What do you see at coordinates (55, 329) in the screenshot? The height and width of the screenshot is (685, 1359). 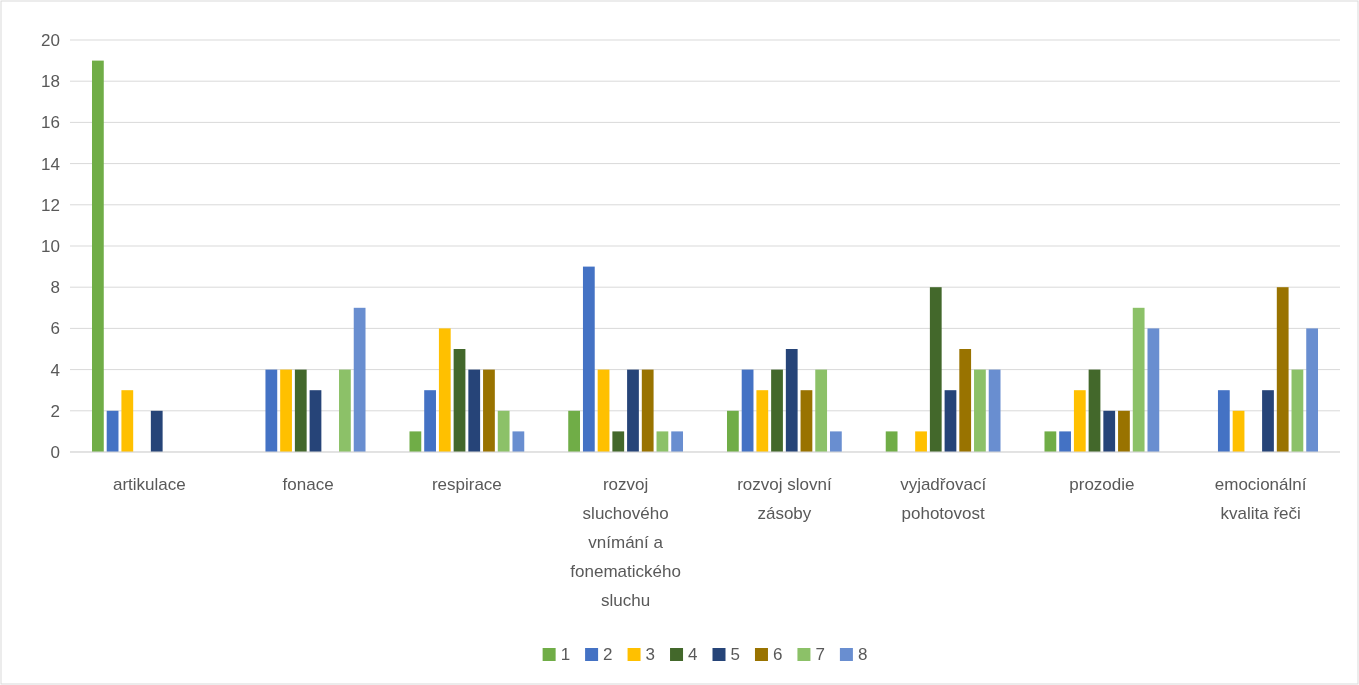 I see `y-tick-label: 6` at bounding box center [55, 329].